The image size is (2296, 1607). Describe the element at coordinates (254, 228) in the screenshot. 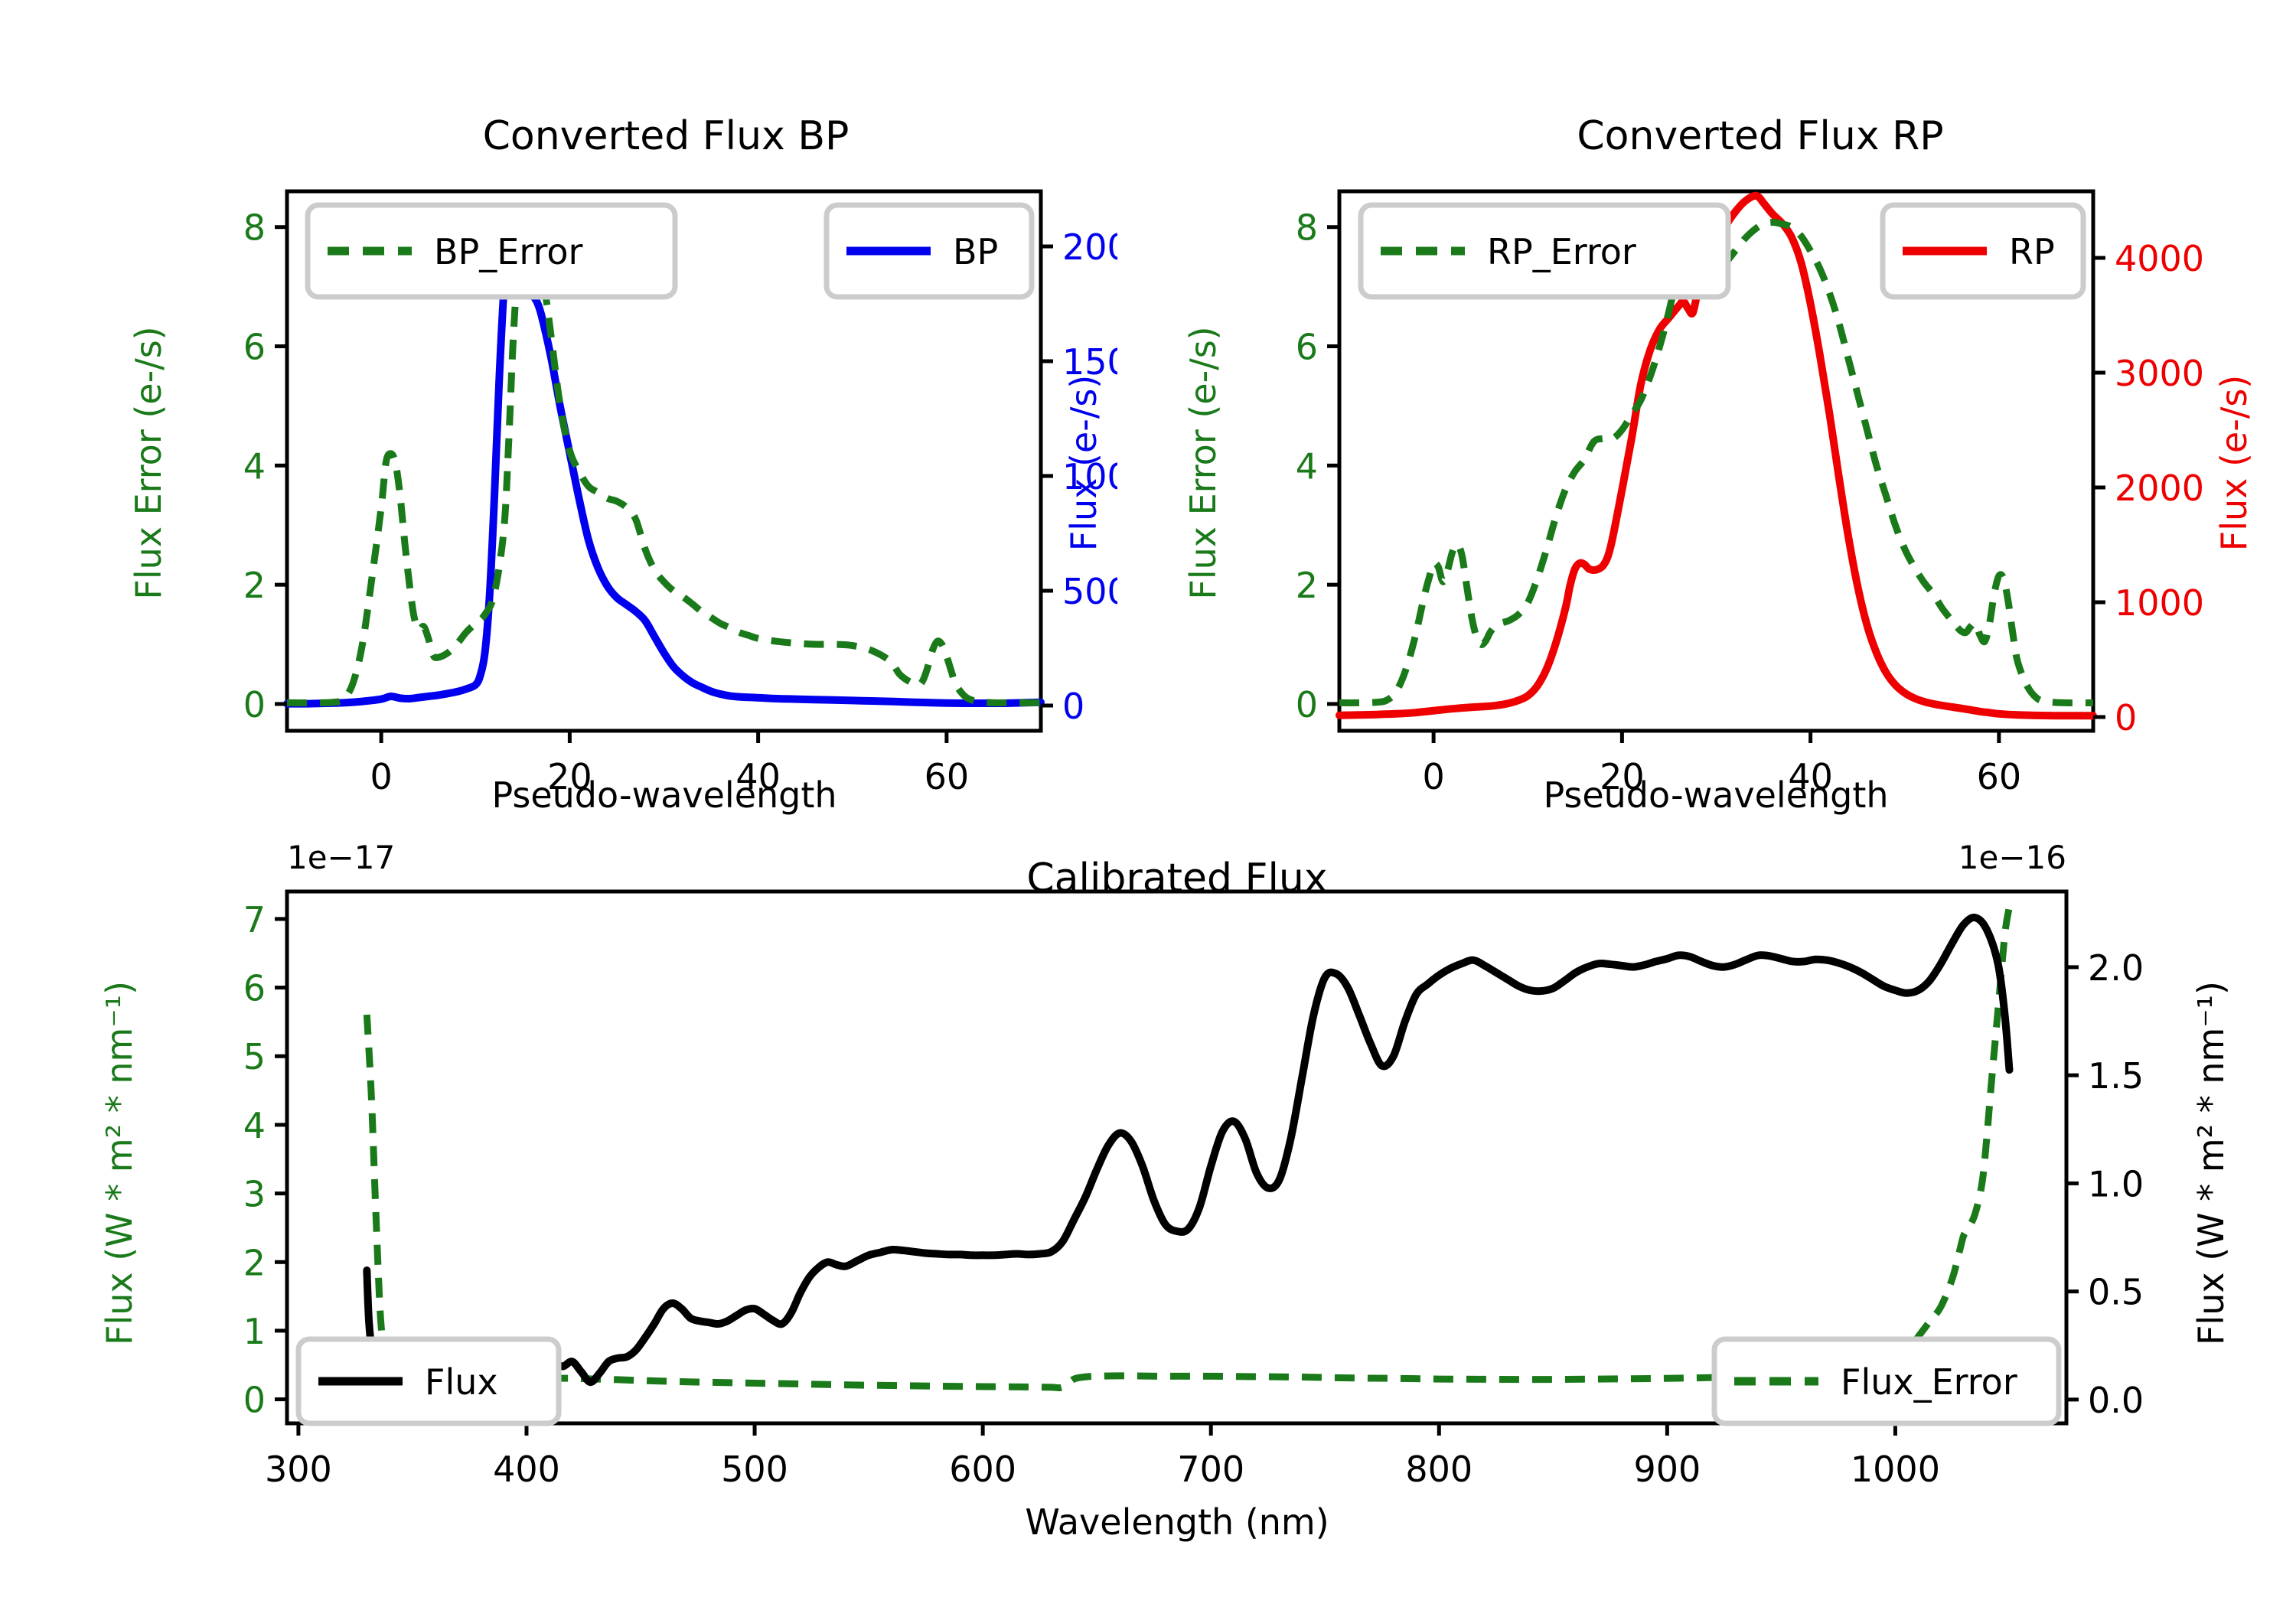

I see `bp-left-ytick-label: 8` at that location.